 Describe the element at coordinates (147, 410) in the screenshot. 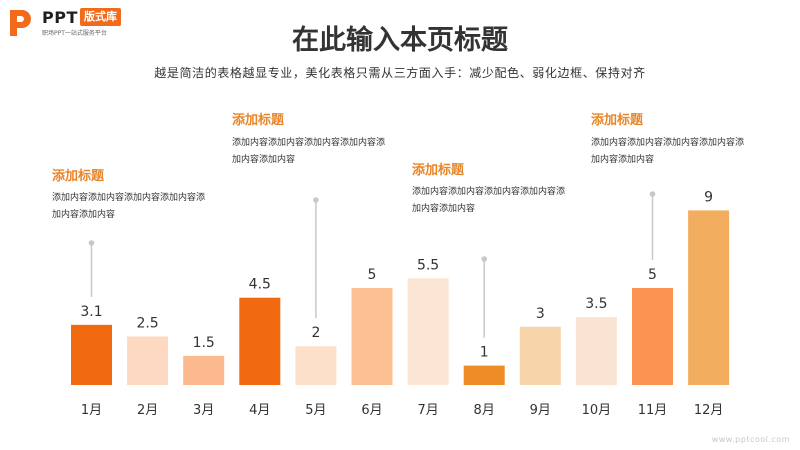

I see `x-tick-label: 2月` at that location.